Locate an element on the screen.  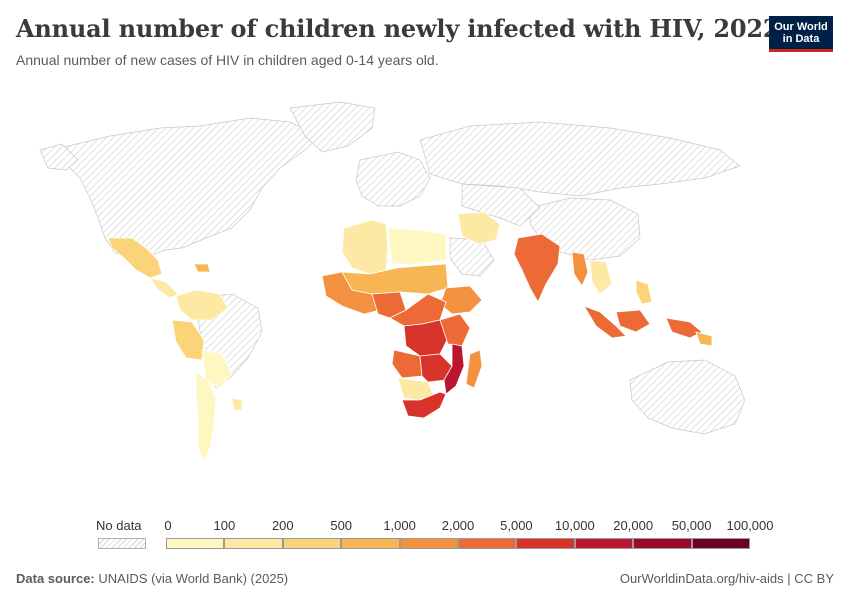
region-east-africa is located at coordinates (455, 330).